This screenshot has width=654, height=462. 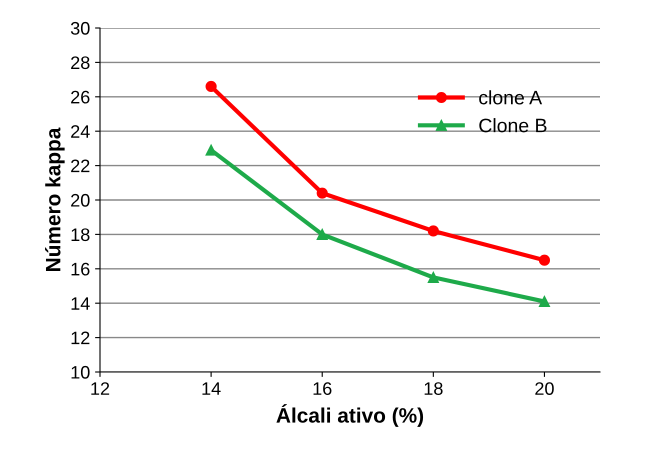 What do you see at coordinates (80, 97) in the screenshot?
I see `y-tick-label: 26` at bounding box center [80, 97].